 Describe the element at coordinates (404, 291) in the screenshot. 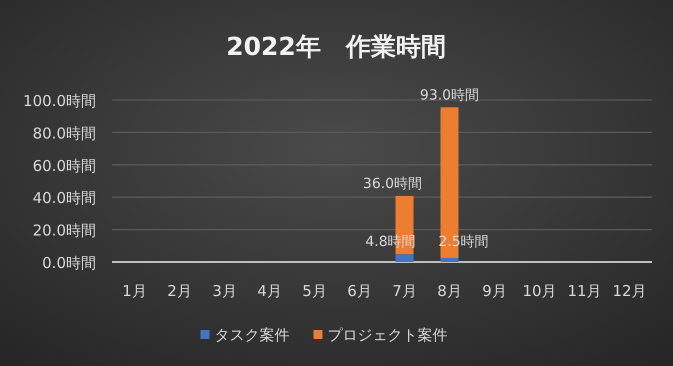

I see `x-tick-label: 7月` at that location.